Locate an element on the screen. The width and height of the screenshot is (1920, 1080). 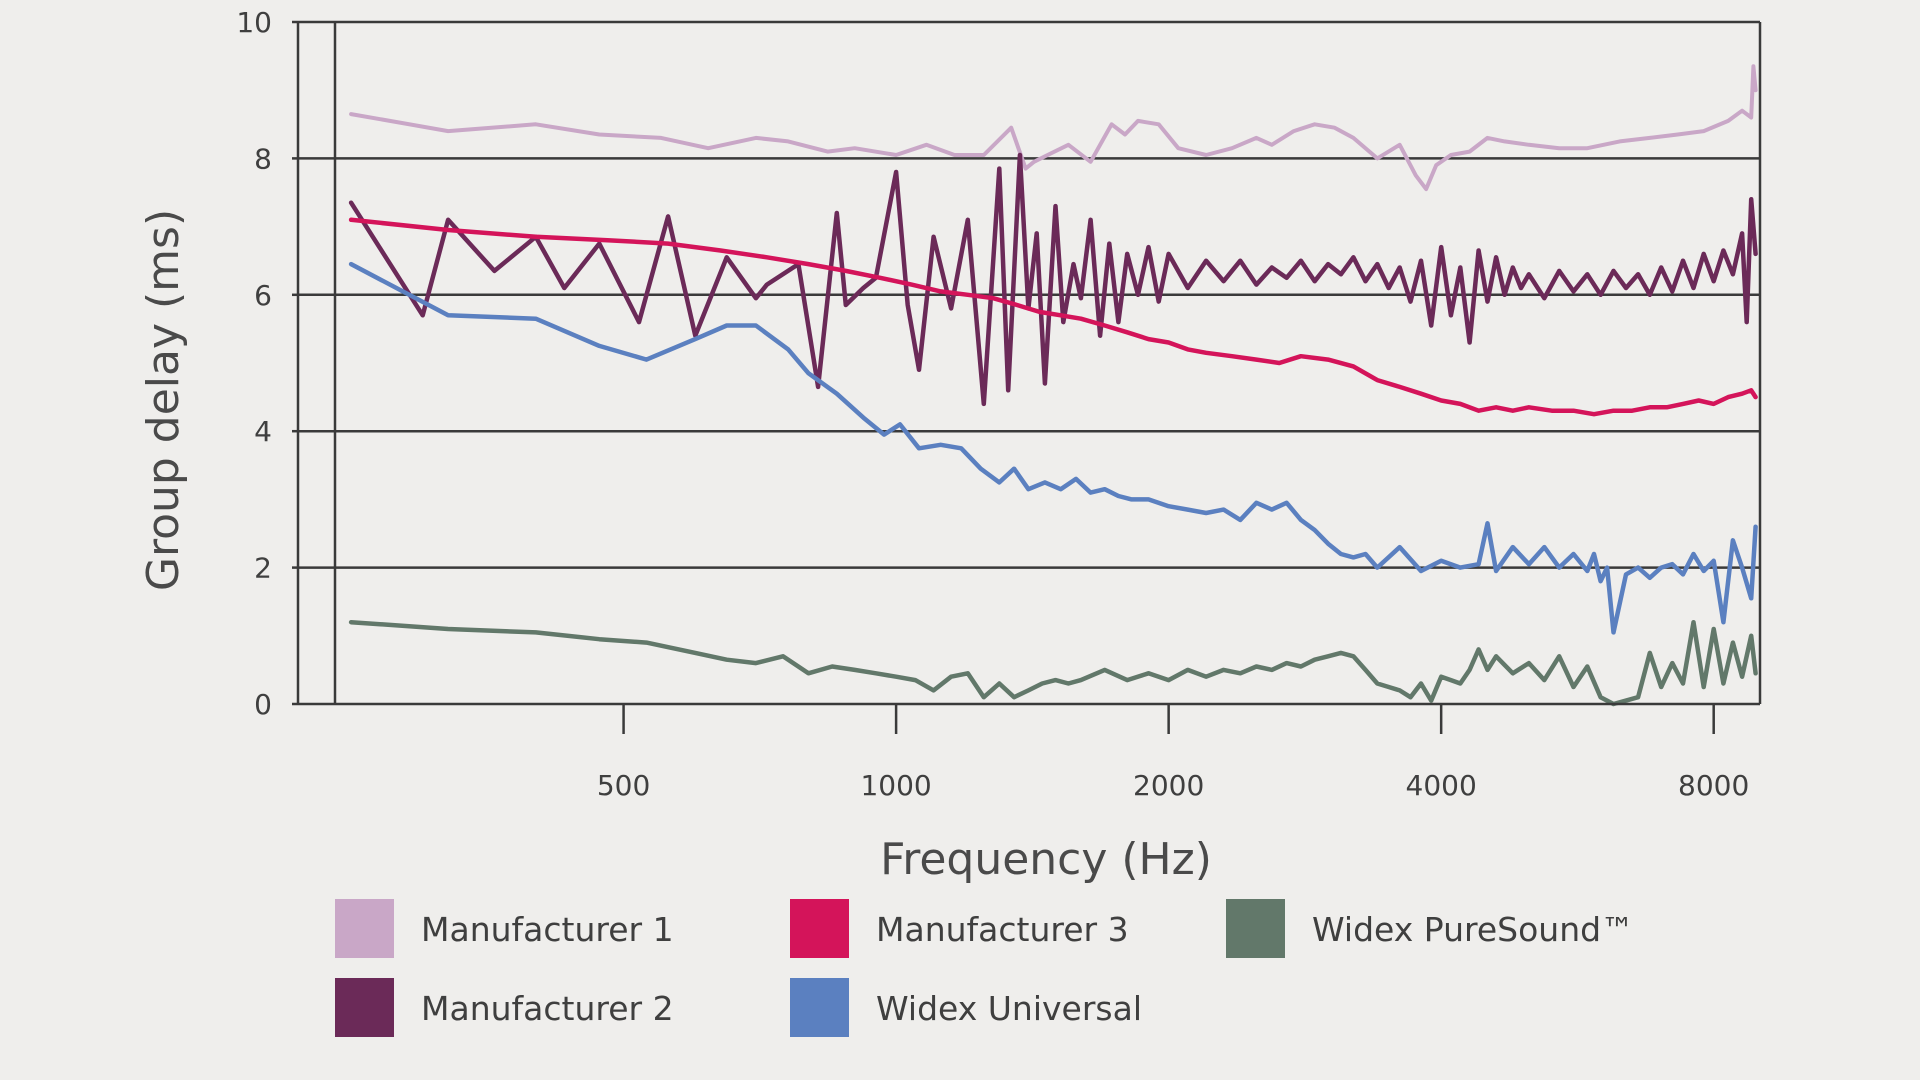
legend-item-3: Manufacturer 3 is located at coordinates (959, 928).